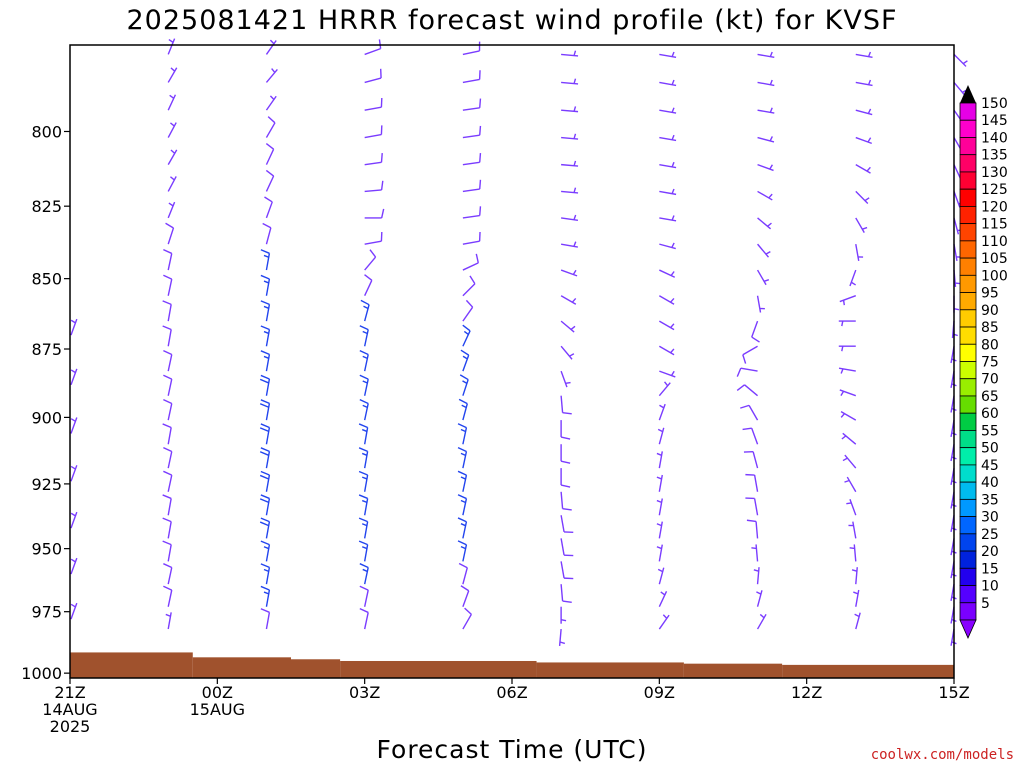 Image resolution: width=1024 pixels, height=768 pixels. Describe the element at coordinates (994, 173) in the screenshot. I see `colorbar-label: 130` at that location.